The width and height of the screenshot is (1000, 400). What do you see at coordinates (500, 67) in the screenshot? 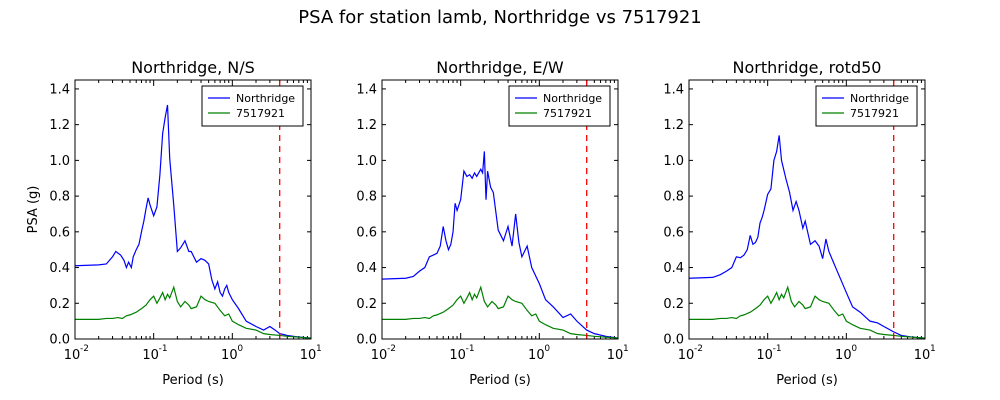
I see `subplot-title: Northridge, E/W` at bounding box center [500, 67].